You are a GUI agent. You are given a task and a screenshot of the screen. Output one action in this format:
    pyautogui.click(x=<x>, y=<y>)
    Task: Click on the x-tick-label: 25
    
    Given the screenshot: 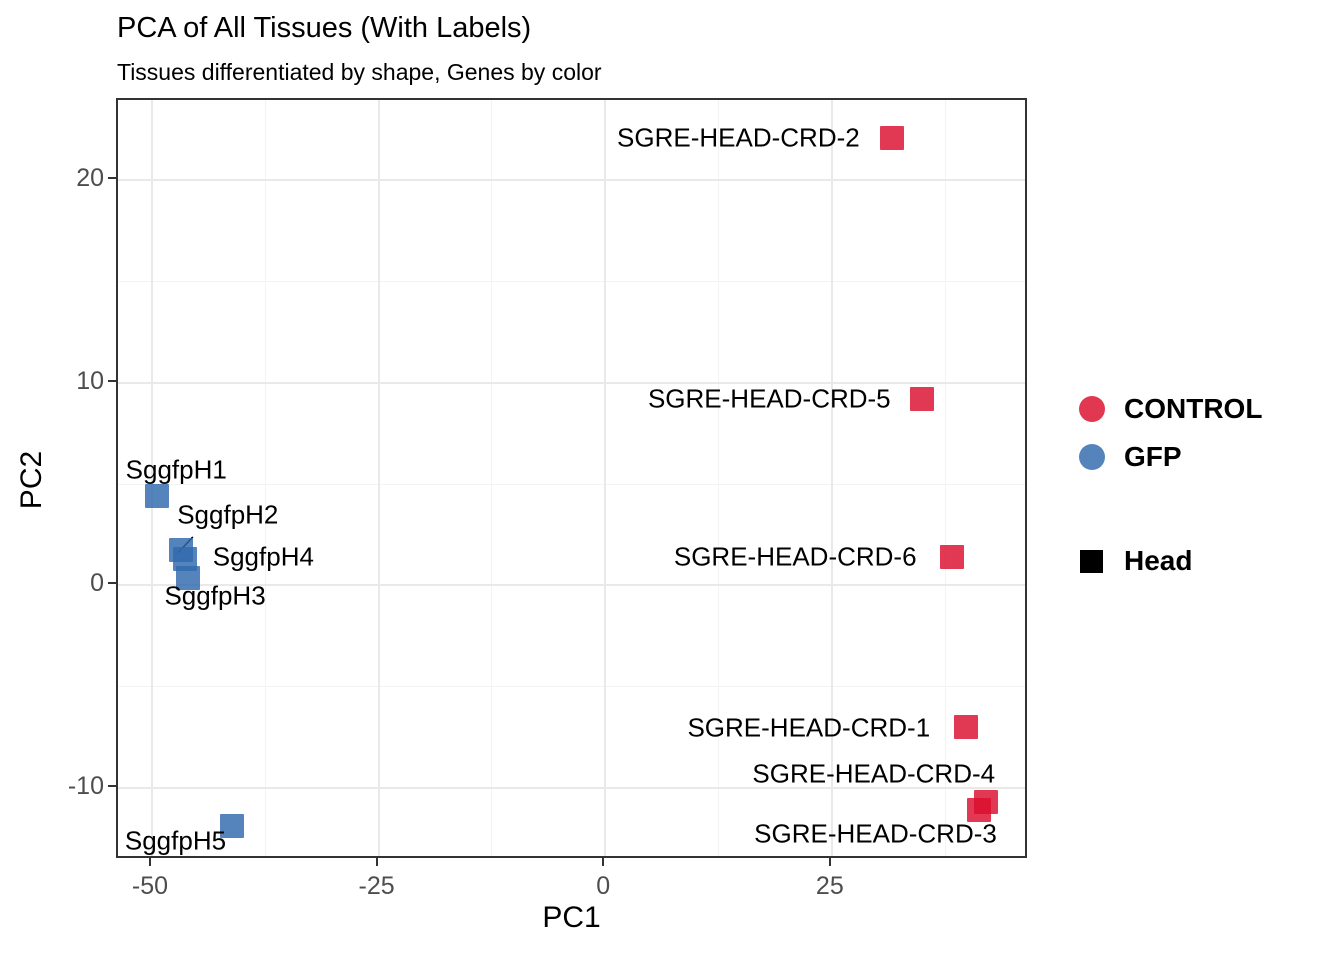 What is the action you would take?
    pyautogui.click(x=829, y=886)
    